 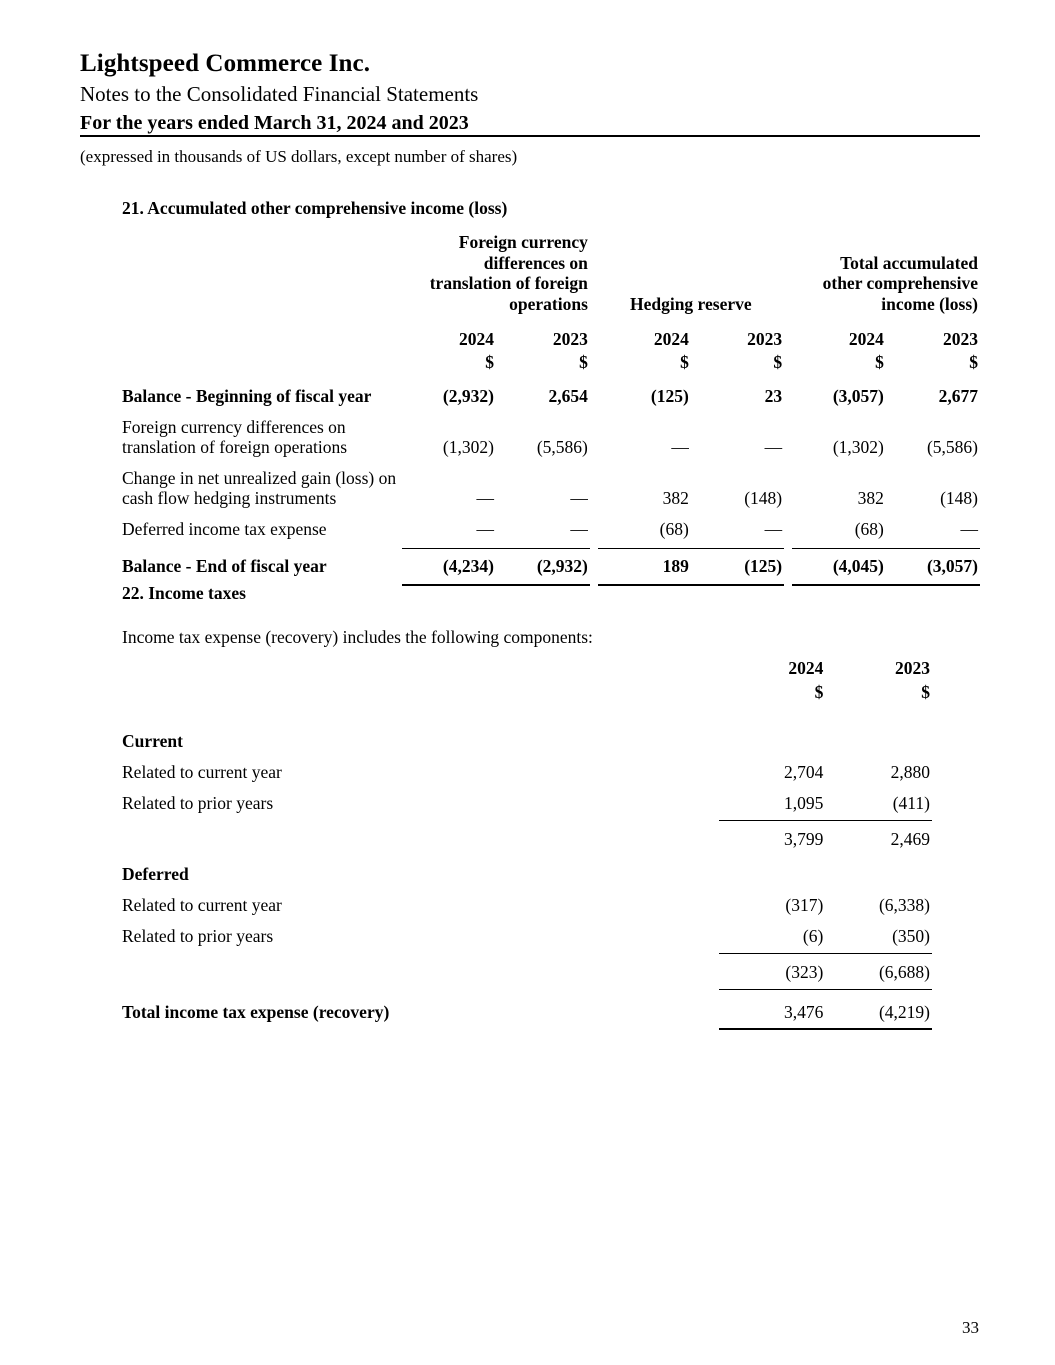 I want to click on cell-total-2023: 2,677, so click(x=958, y=395).